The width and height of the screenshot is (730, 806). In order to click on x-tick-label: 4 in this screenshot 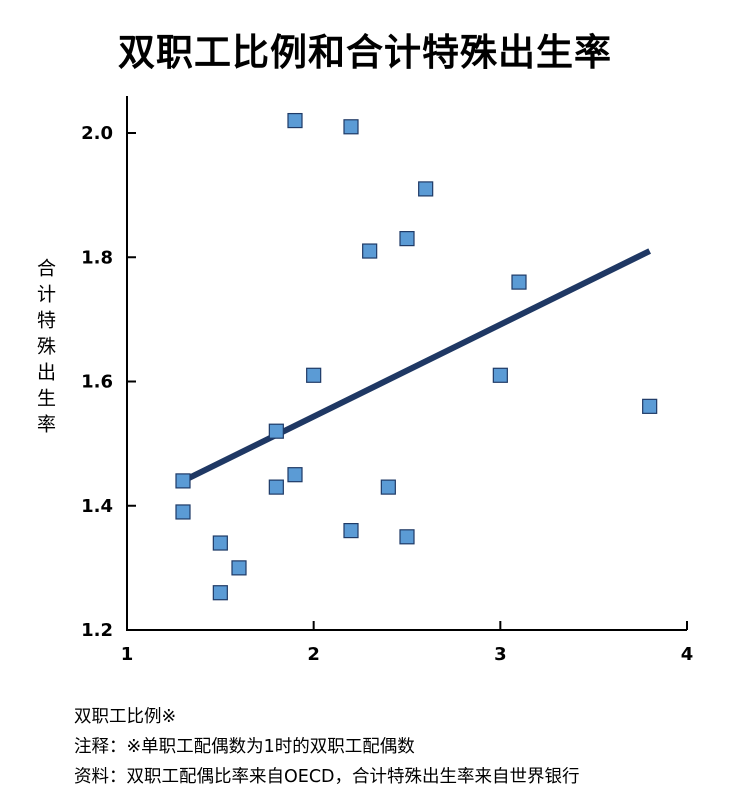, I will do `click(687, 654)`.